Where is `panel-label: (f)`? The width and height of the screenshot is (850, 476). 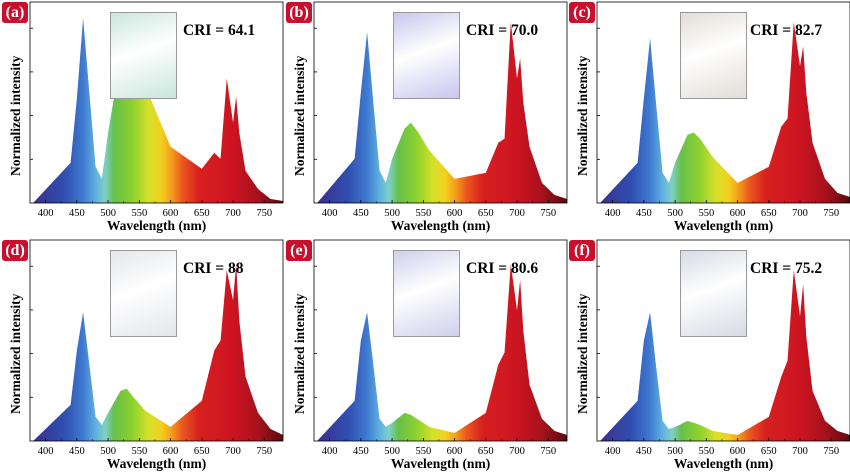
panel-label: (f) is located at coordinates (582, 250).